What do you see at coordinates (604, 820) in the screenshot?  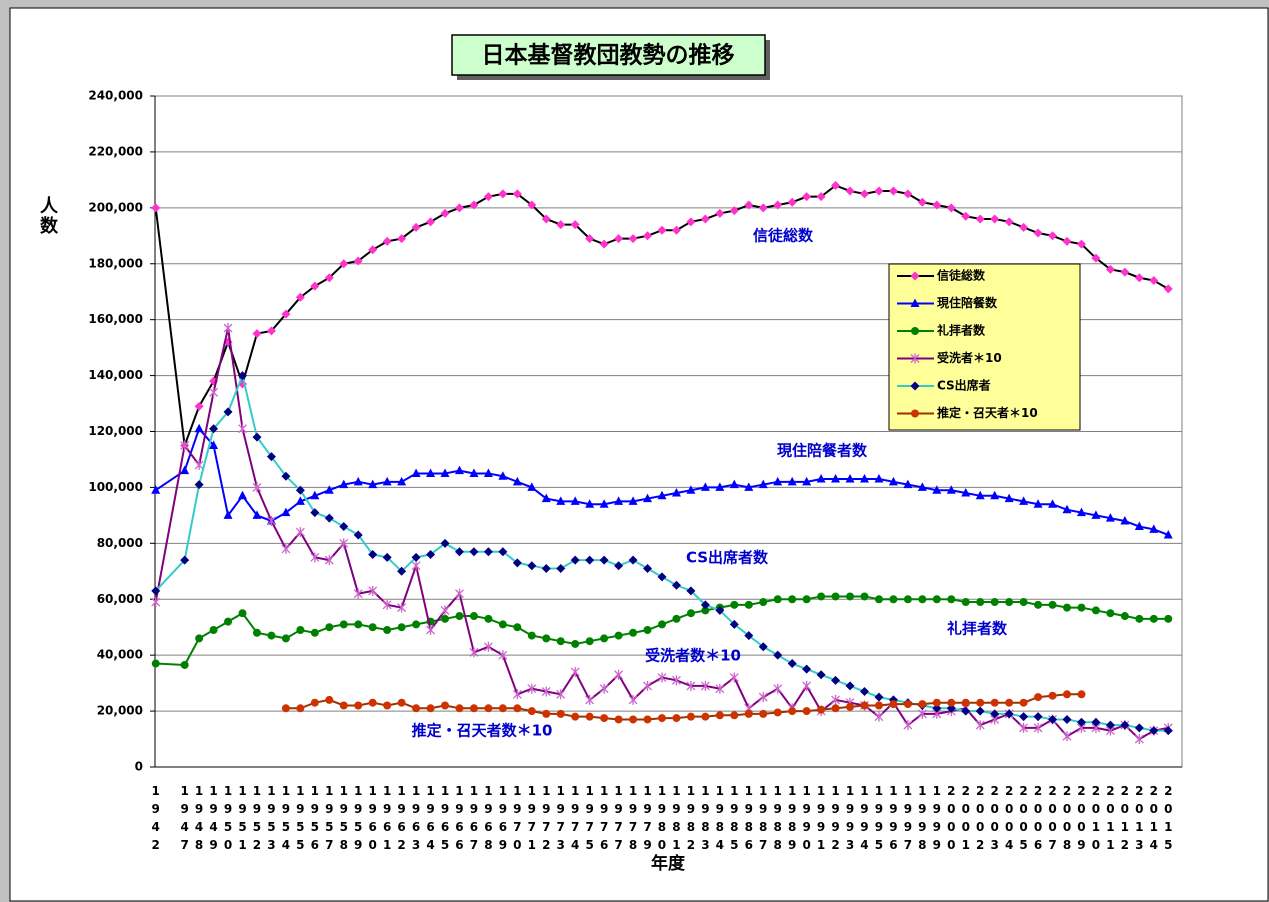 I see `x-tick-label: 1976` at bounding box center [604, 820].